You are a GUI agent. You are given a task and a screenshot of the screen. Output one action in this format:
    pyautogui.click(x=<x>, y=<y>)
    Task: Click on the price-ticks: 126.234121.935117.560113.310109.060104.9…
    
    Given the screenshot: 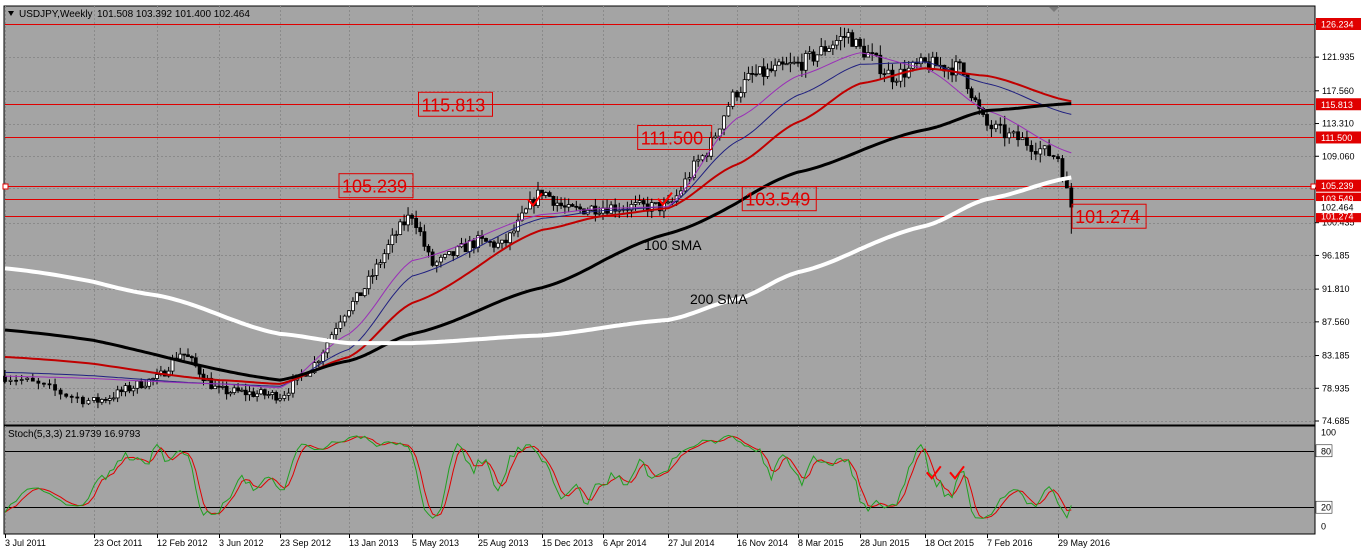 What is the action you would take?
    pyautogui.click(x=1338, y=222)
    